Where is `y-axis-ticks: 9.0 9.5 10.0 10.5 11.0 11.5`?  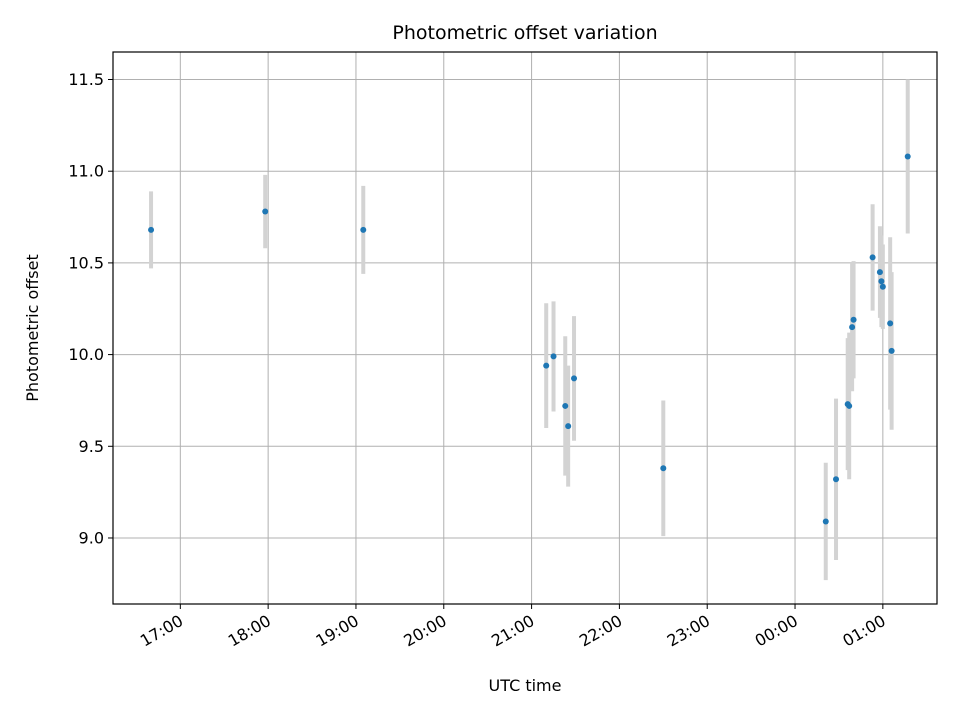
y-axis-ticks: 9.0 9.5 10.0 10.5 11.0 11.5 is located at coordinates (90, 308).